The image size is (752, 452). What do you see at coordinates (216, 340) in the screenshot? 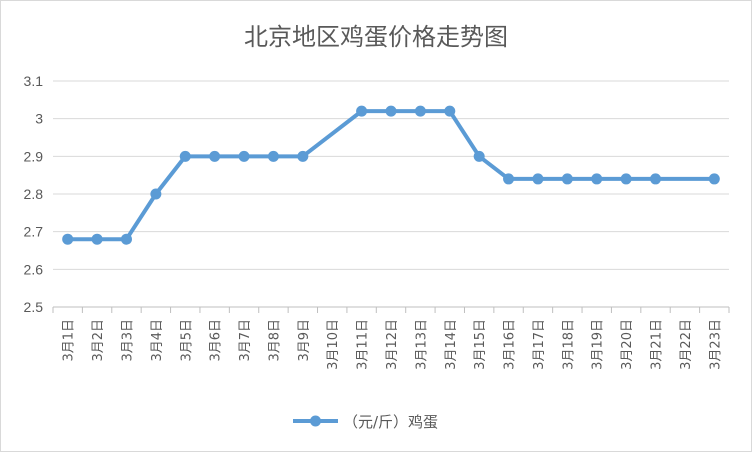
I see `x-tick-label: 3月6日` at bounding box center [216, 340].